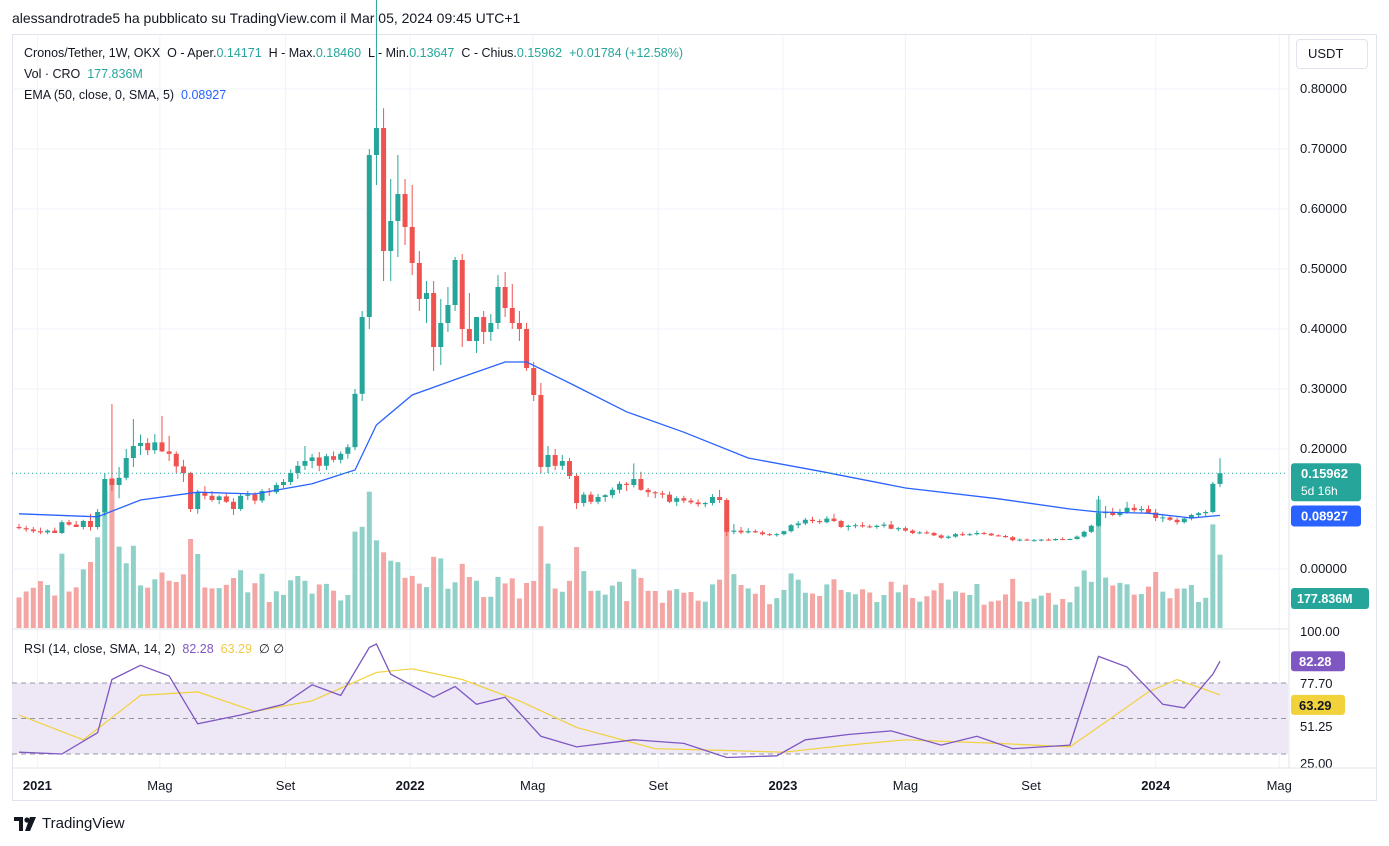  I want to click on time-axis-label: Mag, so click(532, 785).